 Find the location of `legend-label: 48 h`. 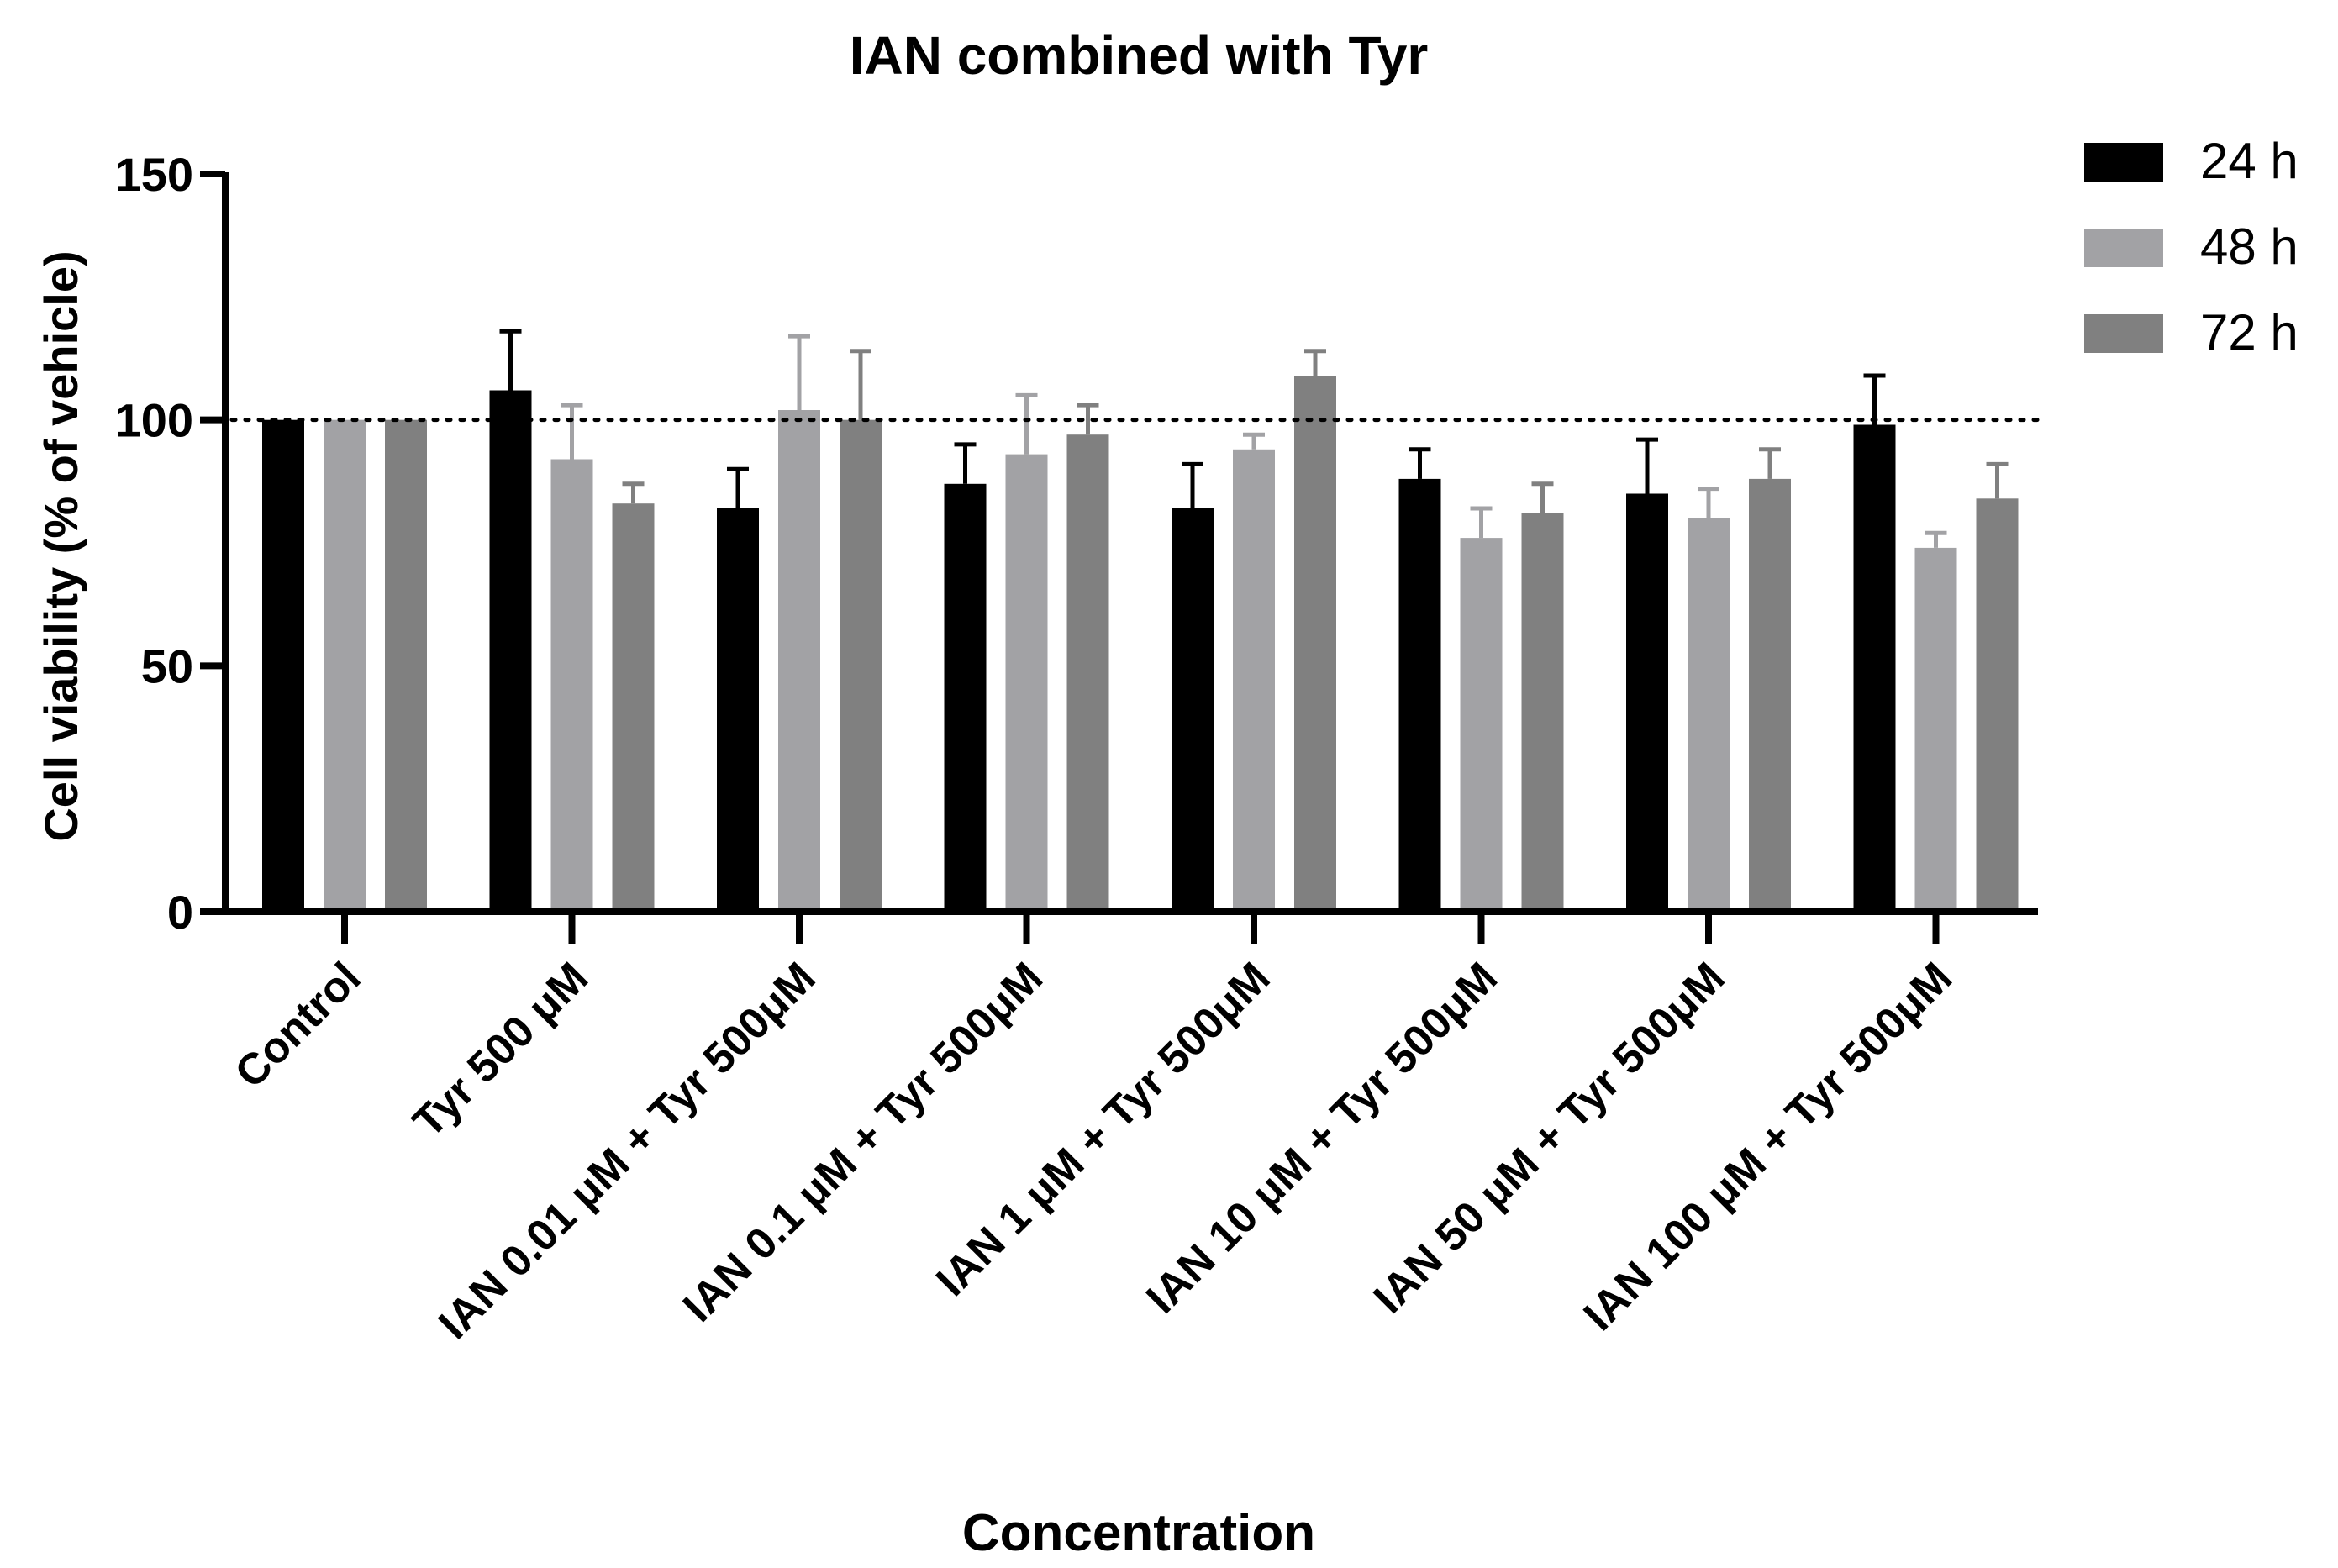

legend-label: 48 h is located at coordinates (2249, 247).